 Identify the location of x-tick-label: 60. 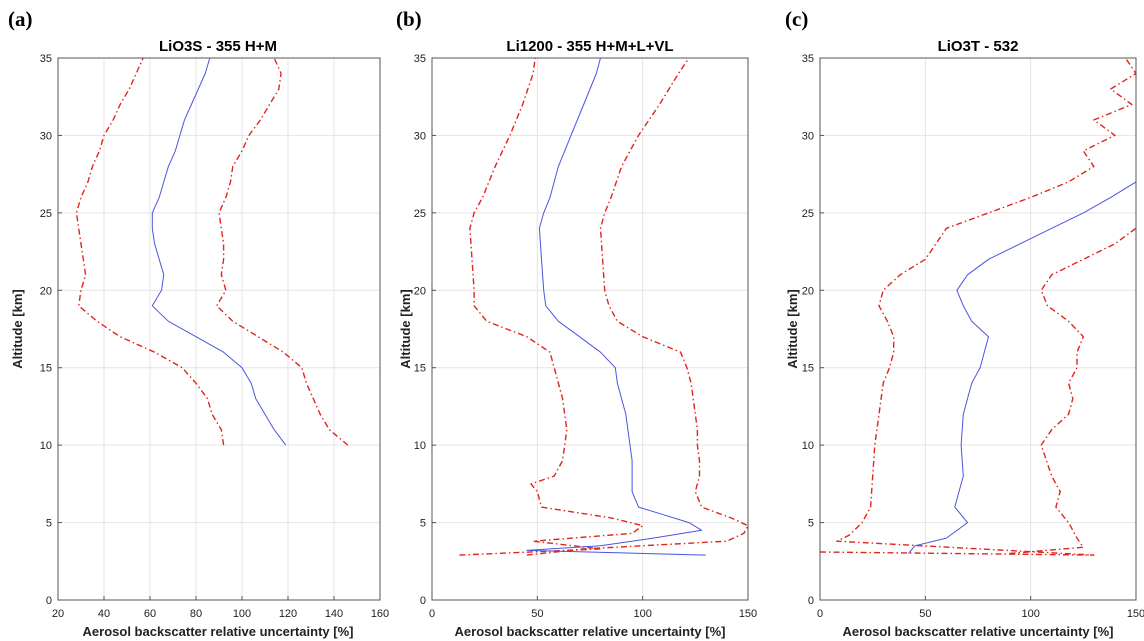
(150, 614).